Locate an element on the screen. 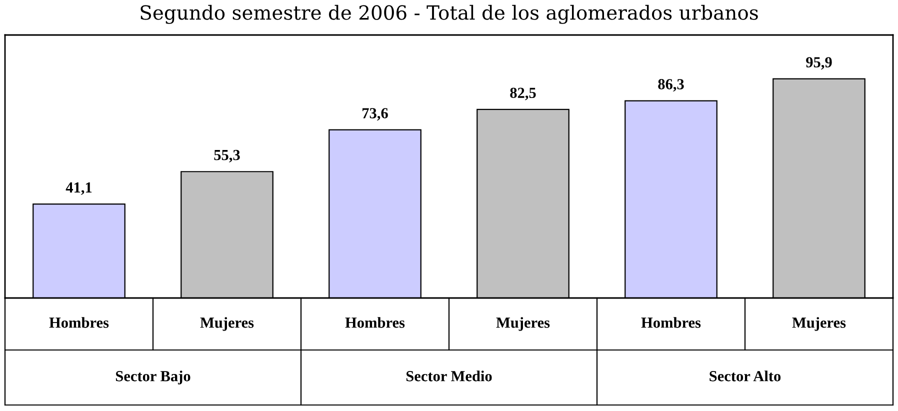  data-label: 73,6 is located at coordinates (375, 114).